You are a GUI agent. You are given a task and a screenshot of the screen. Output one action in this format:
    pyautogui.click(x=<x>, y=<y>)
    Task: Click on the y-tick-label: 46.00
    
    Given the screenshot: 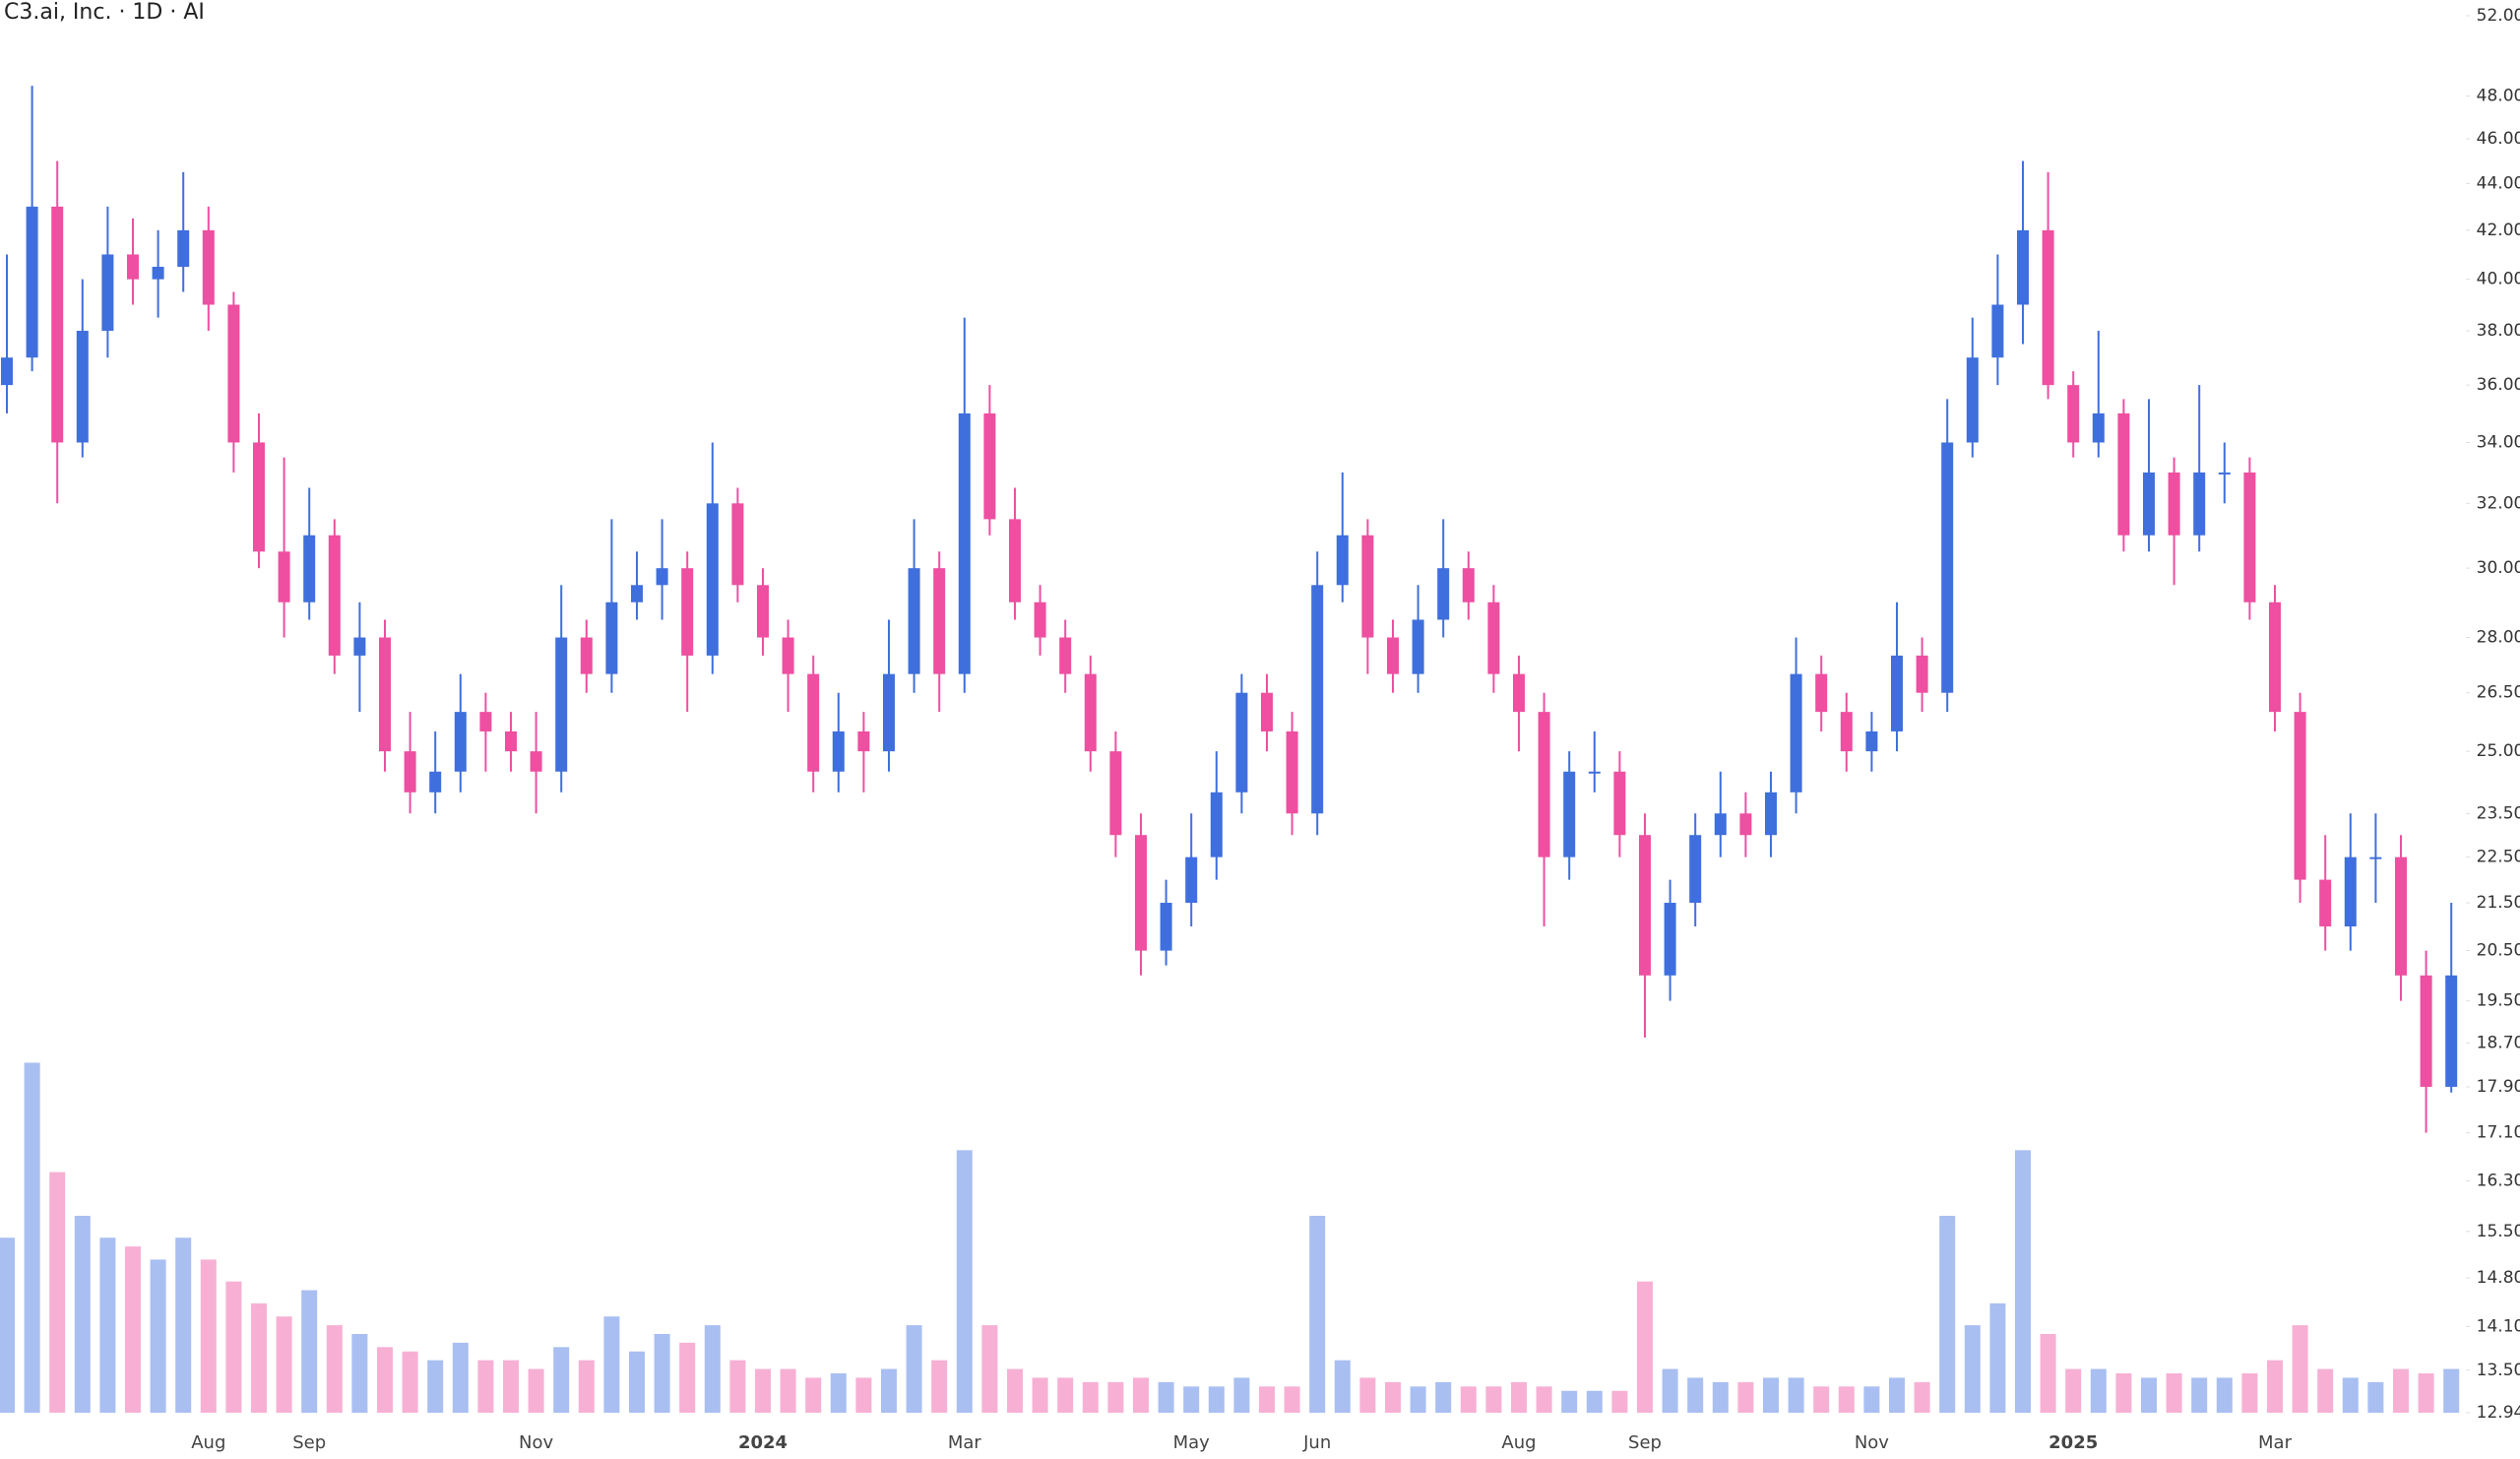 What is the action you would take?
    pyautogui.click(x=2498, y=139)
    